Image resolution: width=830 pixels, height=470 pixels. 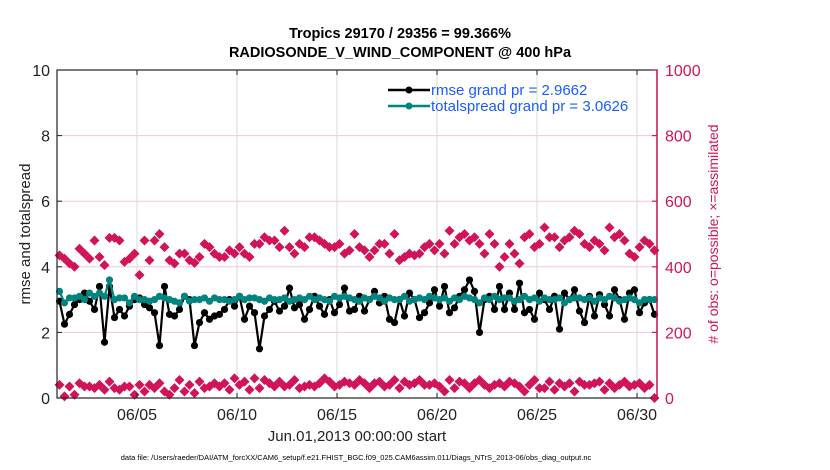 I want to click on y2-tick-label: 600, so click(x=678, y=202).